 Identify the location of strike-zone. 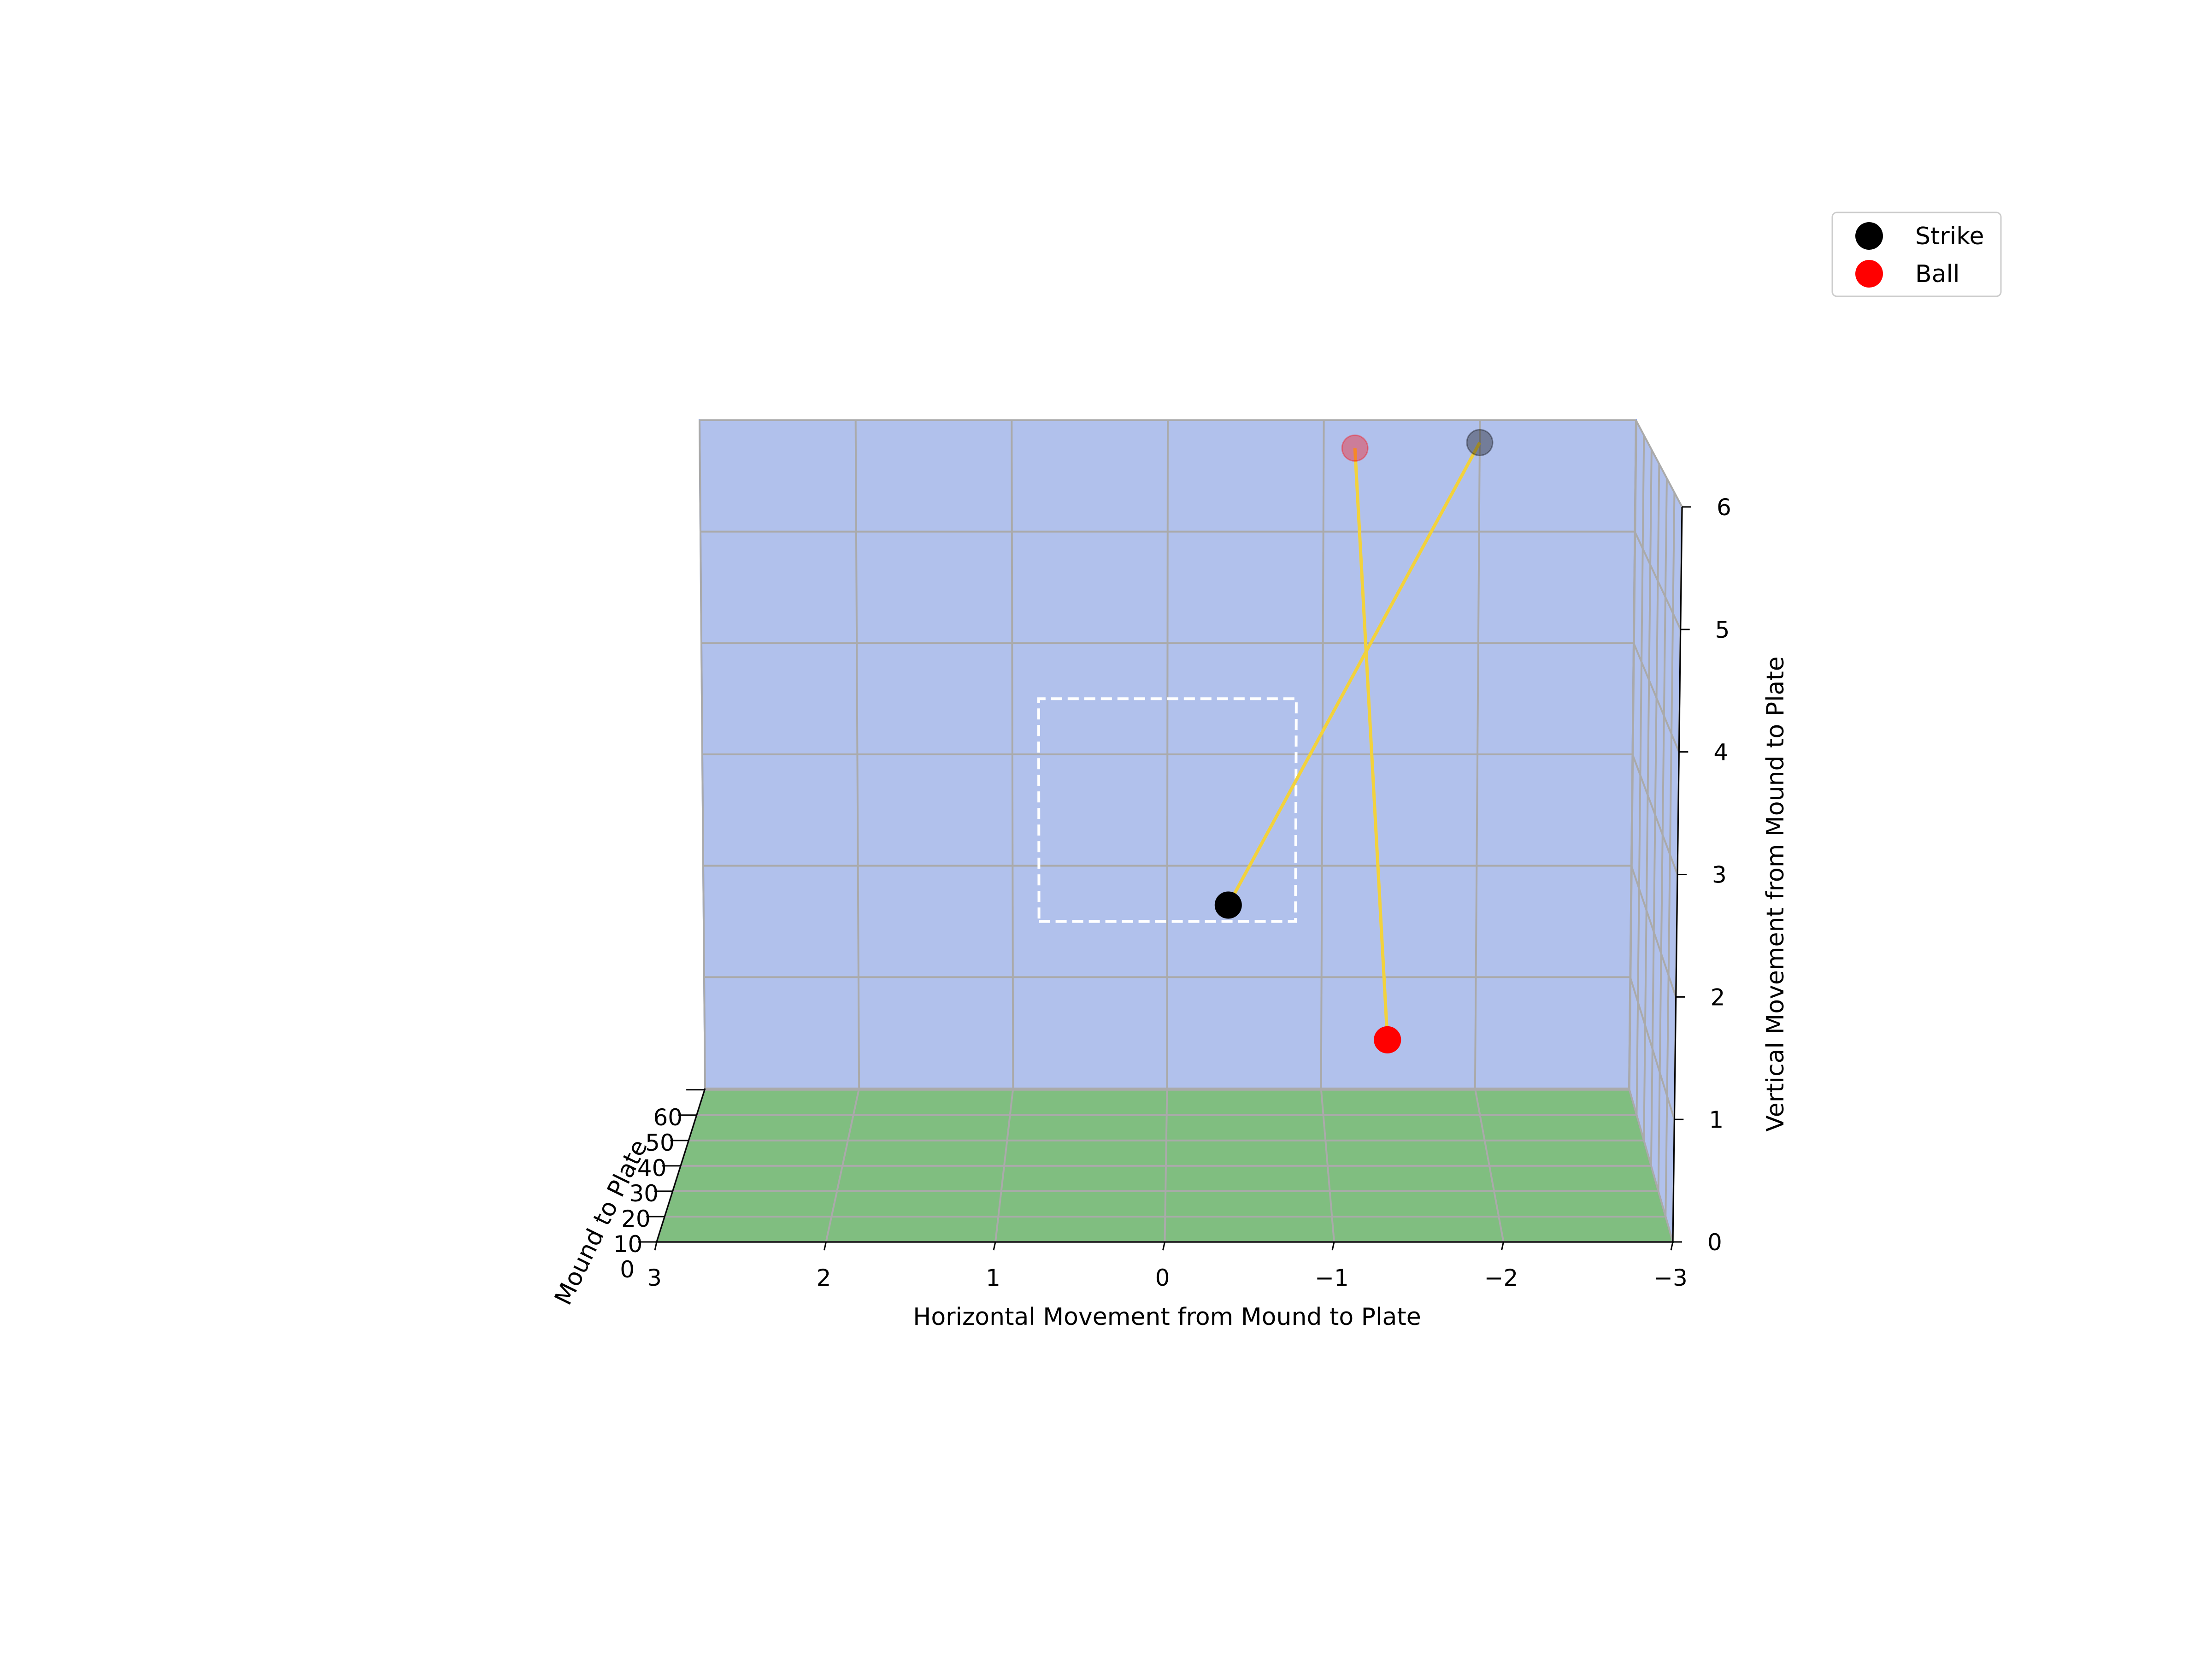
(1167, 810).